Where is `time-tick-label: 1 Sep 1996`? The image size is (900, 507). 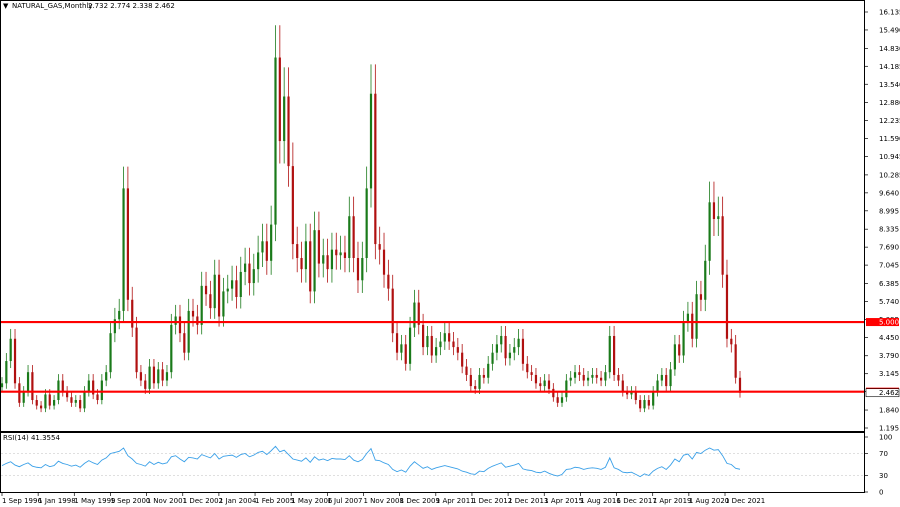 time-tick-label: 1 Sep 1996 is located at coordinates (22, 501).